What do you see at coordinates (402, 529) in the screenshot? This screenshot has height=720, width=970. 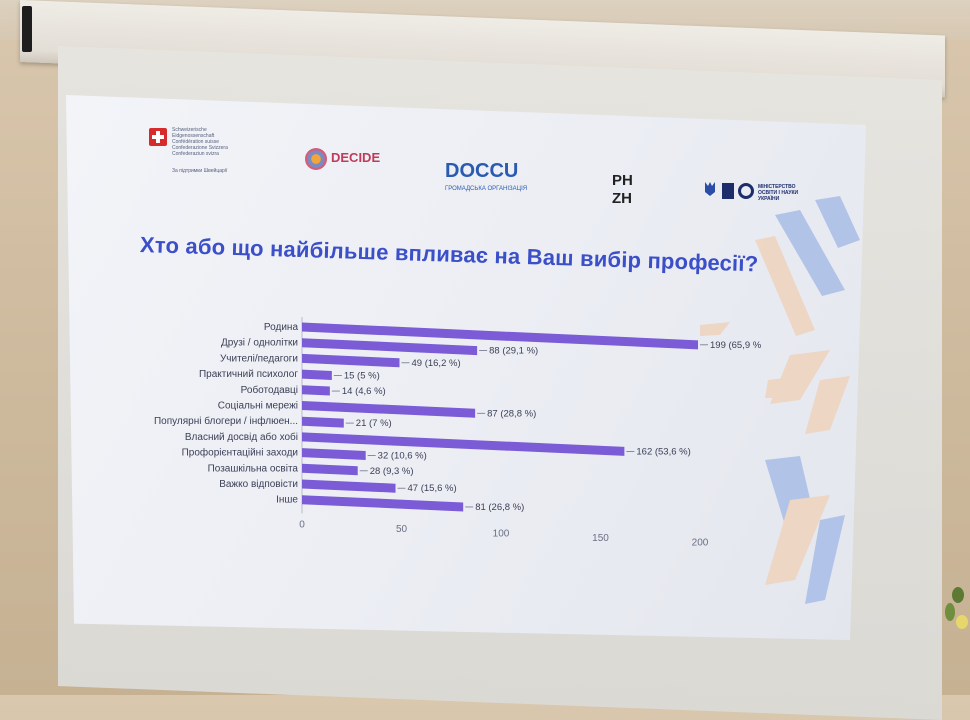 I see `x-tick-label: 50` at bounding box center [402, 529].